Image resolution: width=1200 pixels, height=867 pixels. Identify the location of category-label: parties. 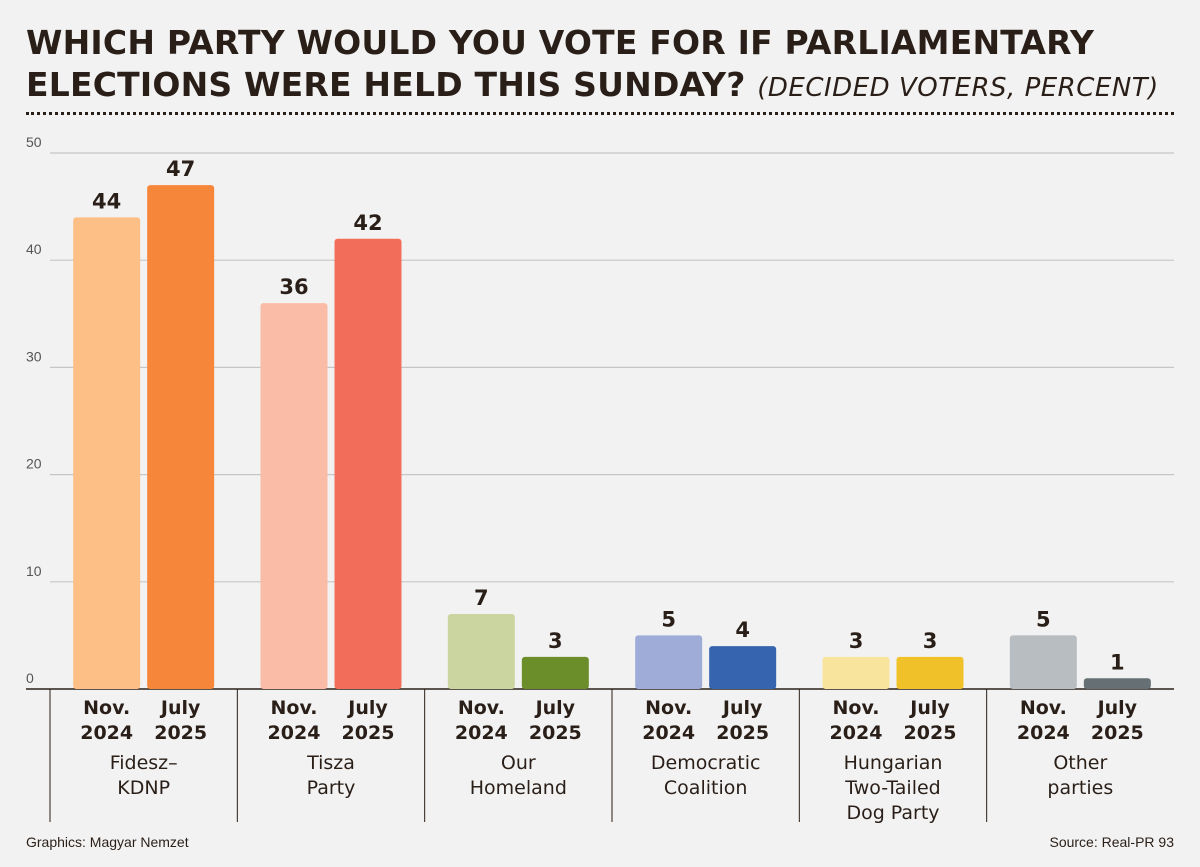
(1080, 788).